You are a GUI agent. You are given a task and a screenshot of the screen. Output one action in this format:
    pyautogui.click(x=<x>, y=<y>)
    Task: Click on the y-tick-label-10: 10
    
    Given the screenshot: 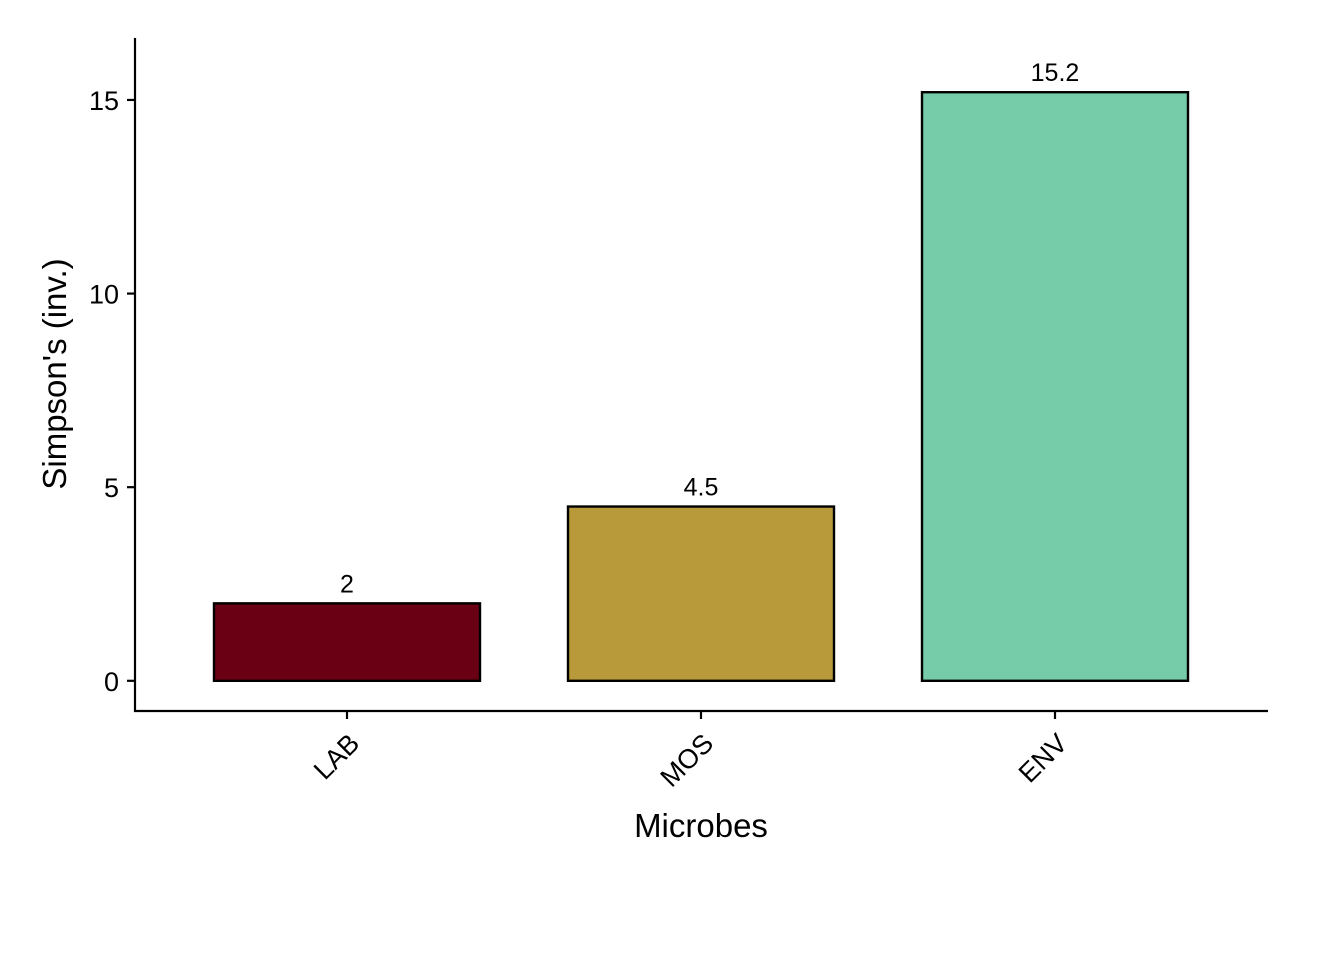 What is the action you would take?
    pyautogui.click(x=104, y=295)
    